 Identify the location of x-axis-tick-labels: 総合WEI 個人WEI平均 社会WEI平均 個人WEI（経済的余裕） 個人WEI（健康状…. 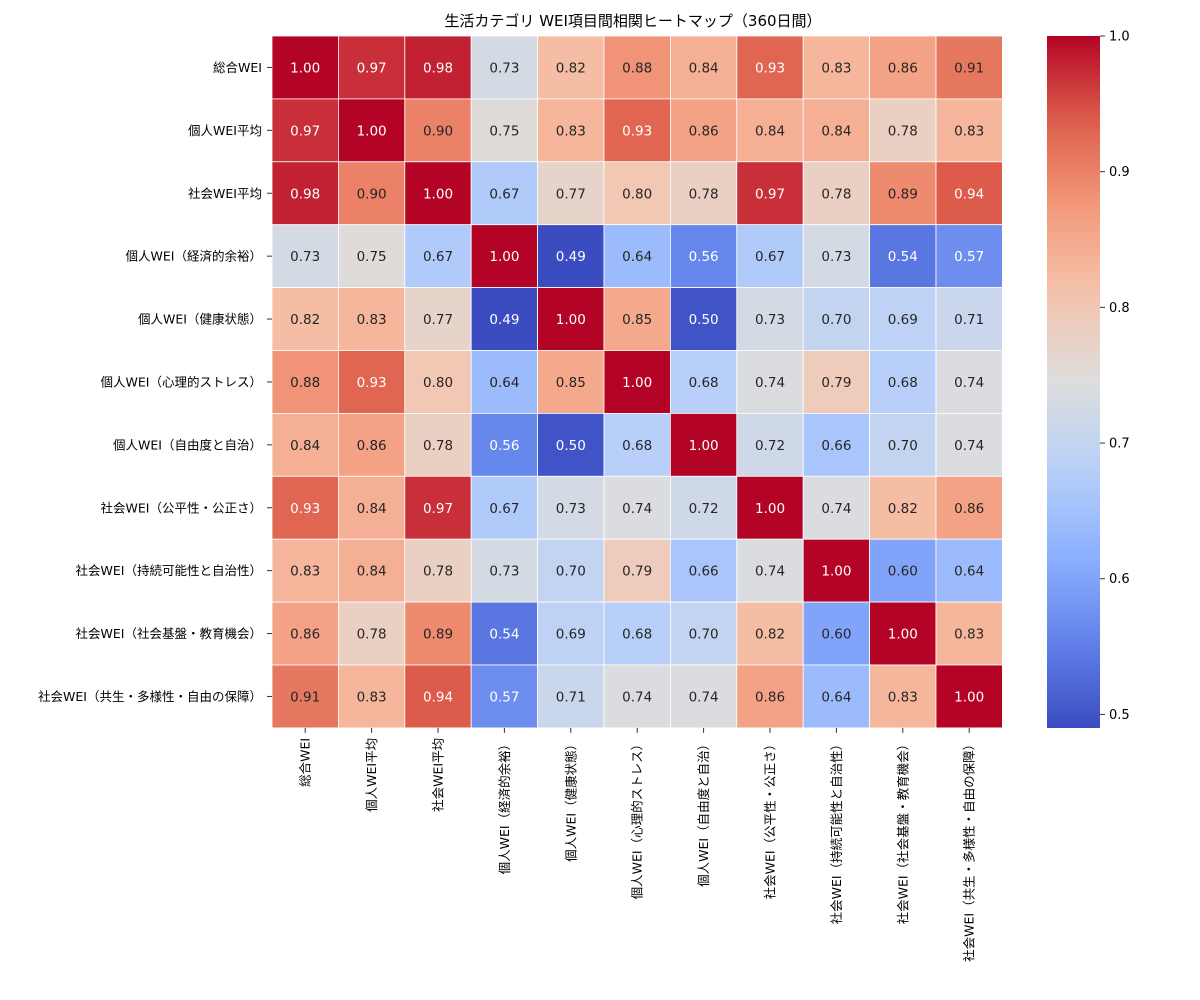
(637, 844).